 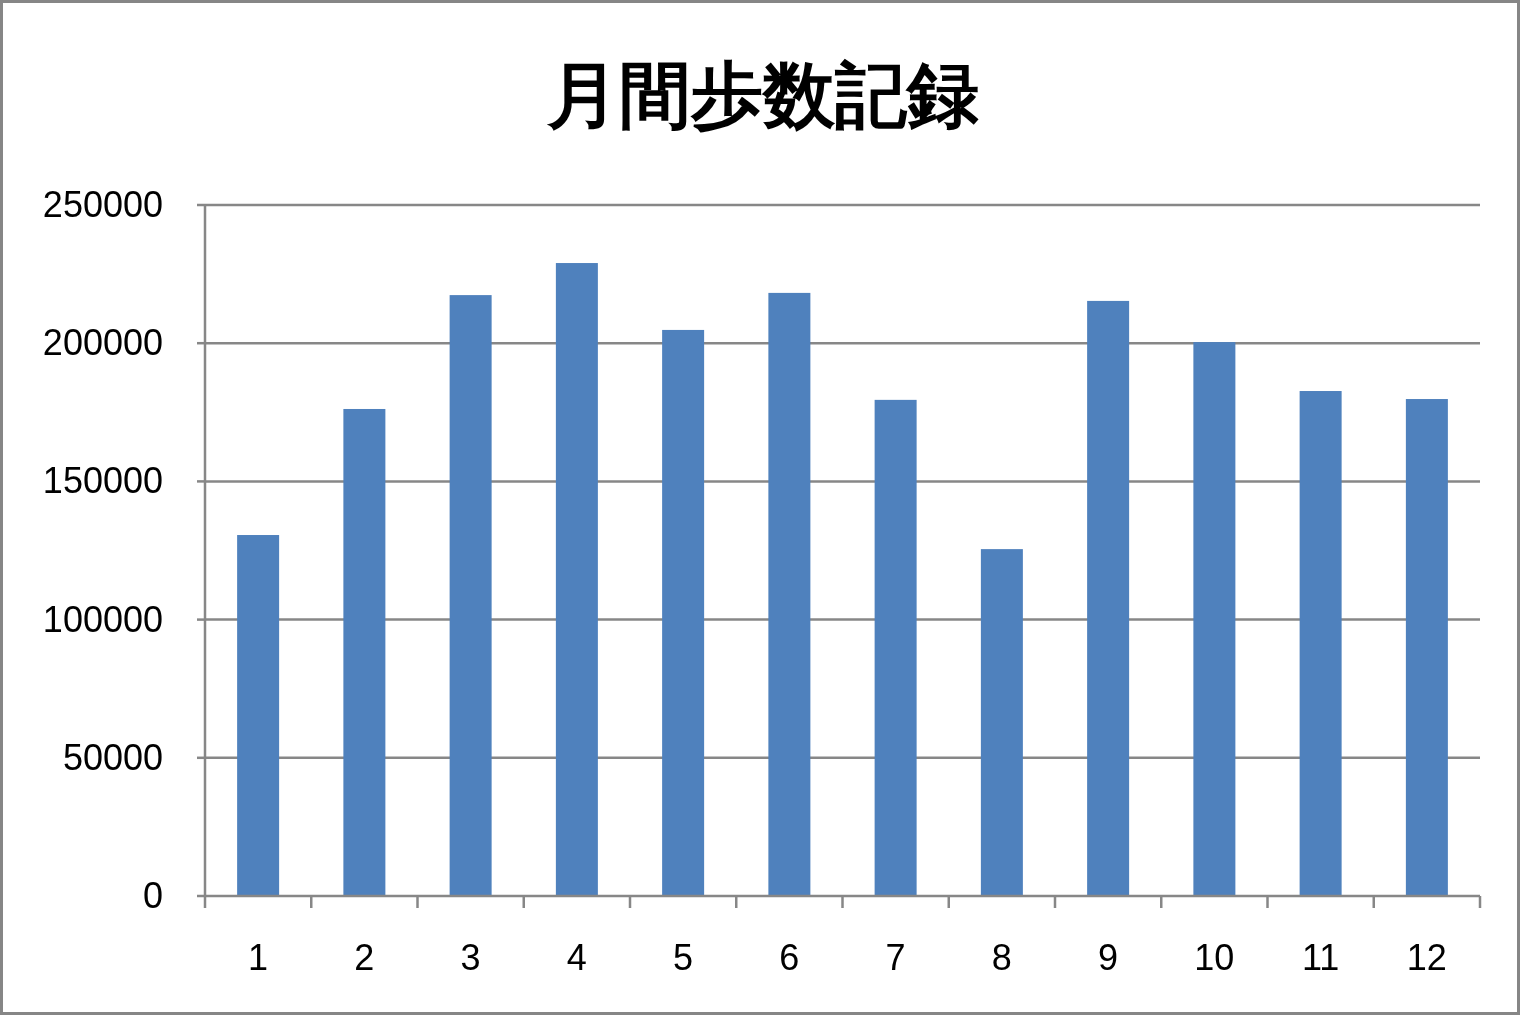 What do you see at coordinates (112, 757) in the screenshot?
I see `y-tick-label: 50000` at bounding box center [112, 757].